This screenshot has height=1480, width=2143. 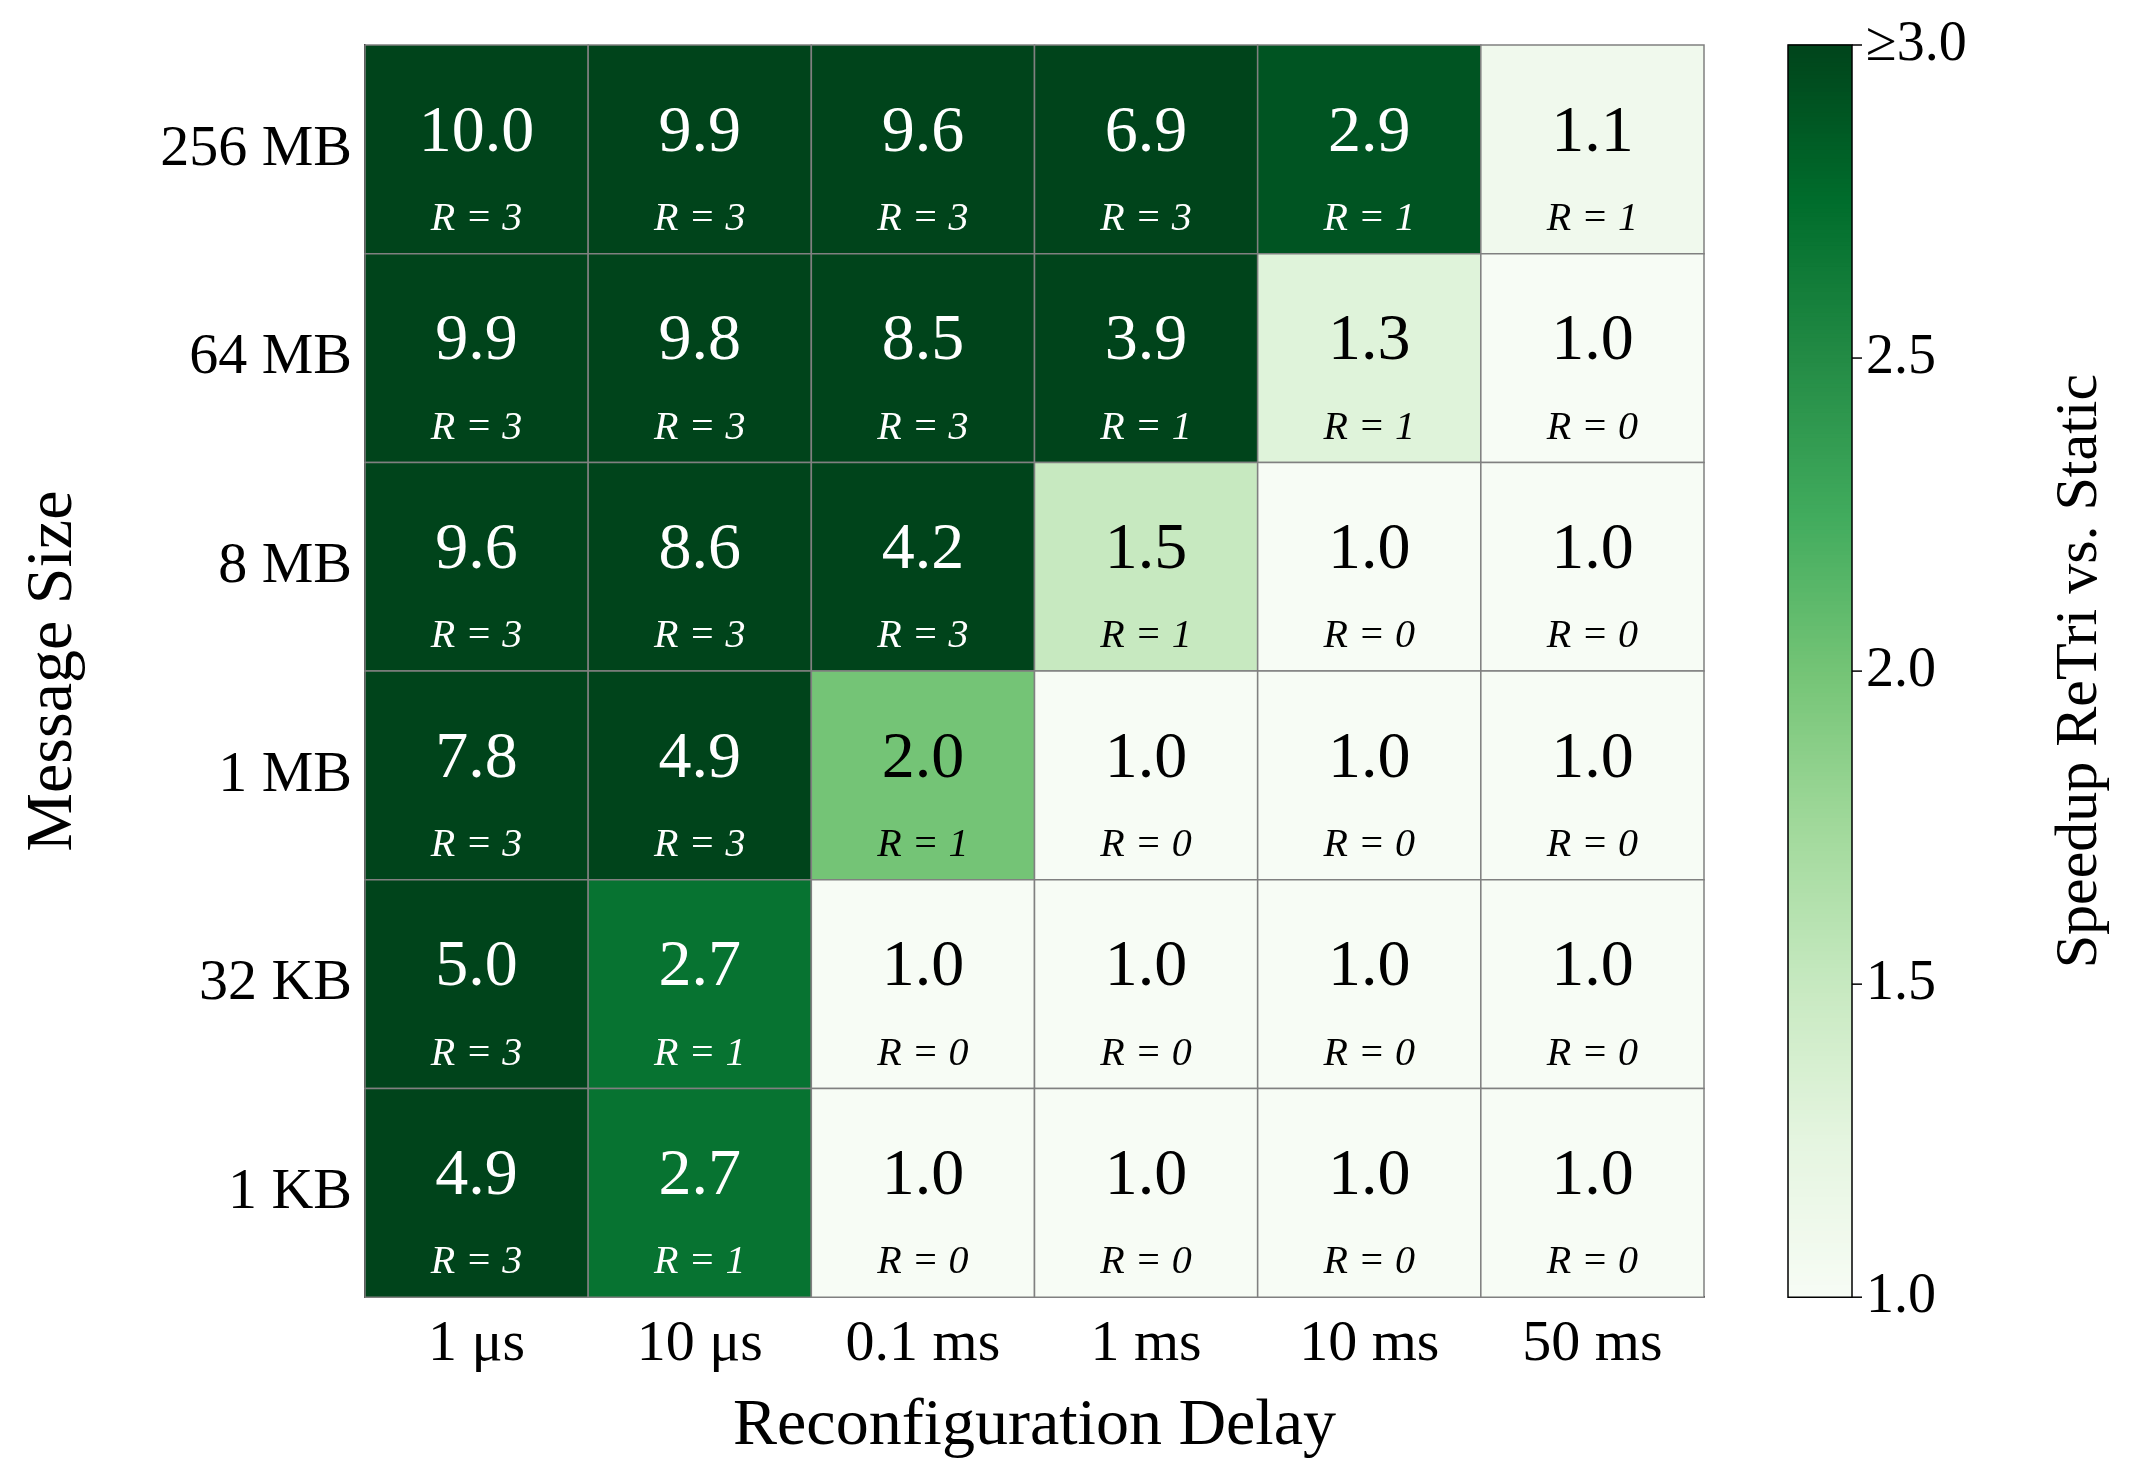 What do you see at coordinates (256, 145) in the screenshot?
I see `y-tick-label: 256 MB` at bounding box center [256, 145].